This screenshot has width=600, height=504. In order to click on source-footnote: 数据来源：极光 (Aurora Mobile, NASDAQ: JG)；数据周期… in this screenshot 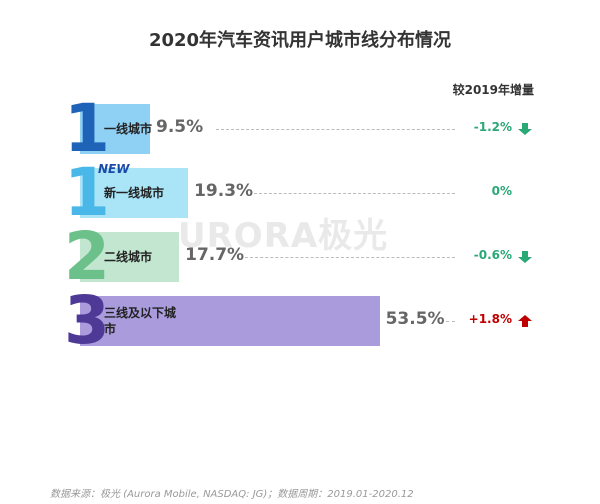, I will do `click(232, 494)`.